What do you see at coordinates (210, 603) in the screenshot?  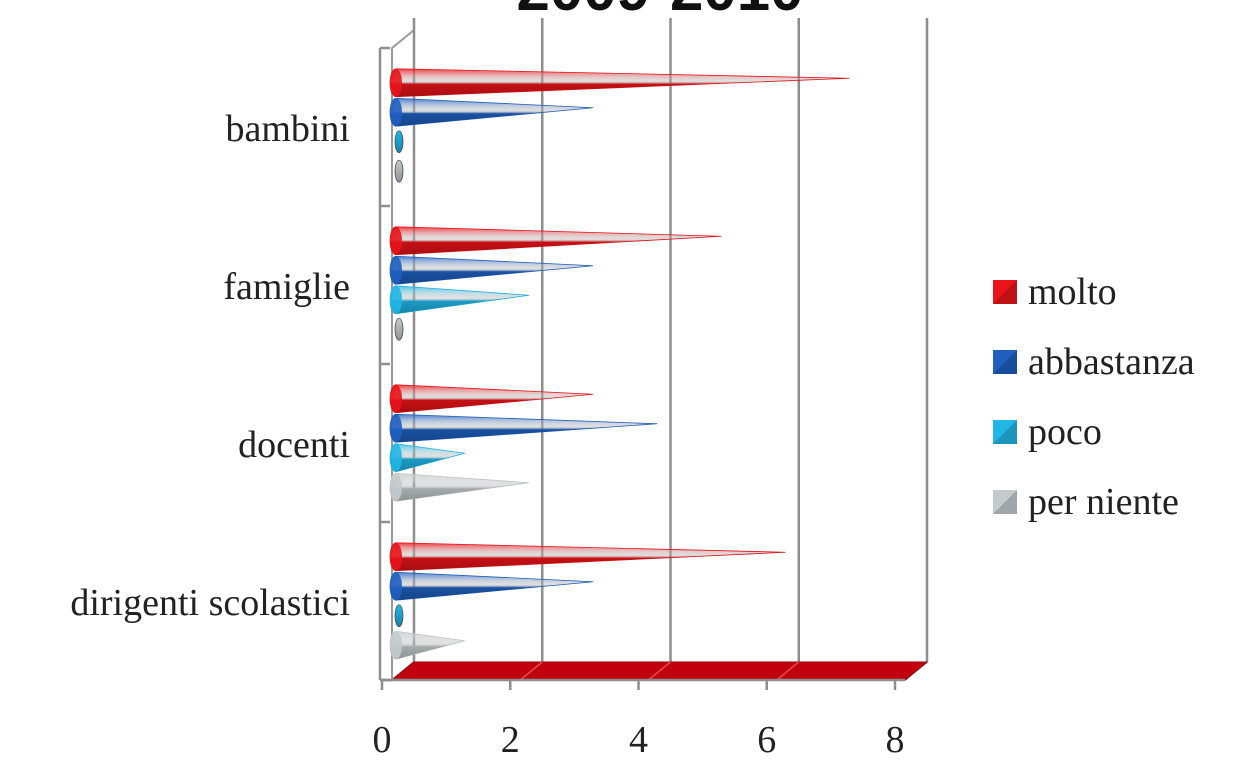 I see `category-label: dirigenti scolastici` at bounding box center [210, 603].